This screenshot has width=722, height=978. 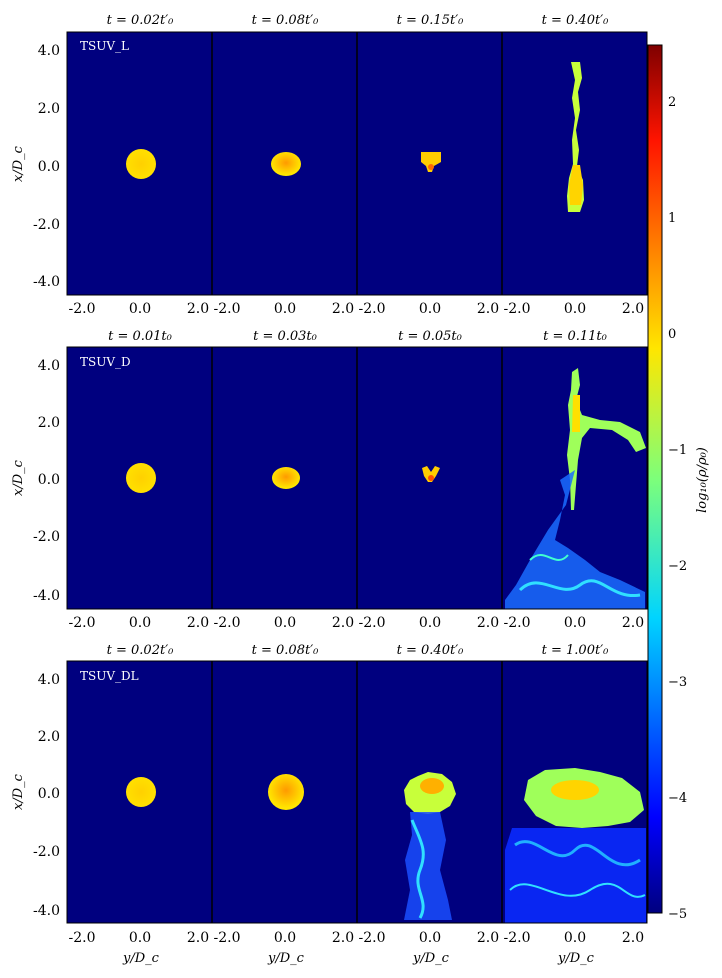 What do you see at coordinates (49, 167) in the screenshot?
I see `row-1-ytick-3: 0.0` at bounding box center [49, 167].